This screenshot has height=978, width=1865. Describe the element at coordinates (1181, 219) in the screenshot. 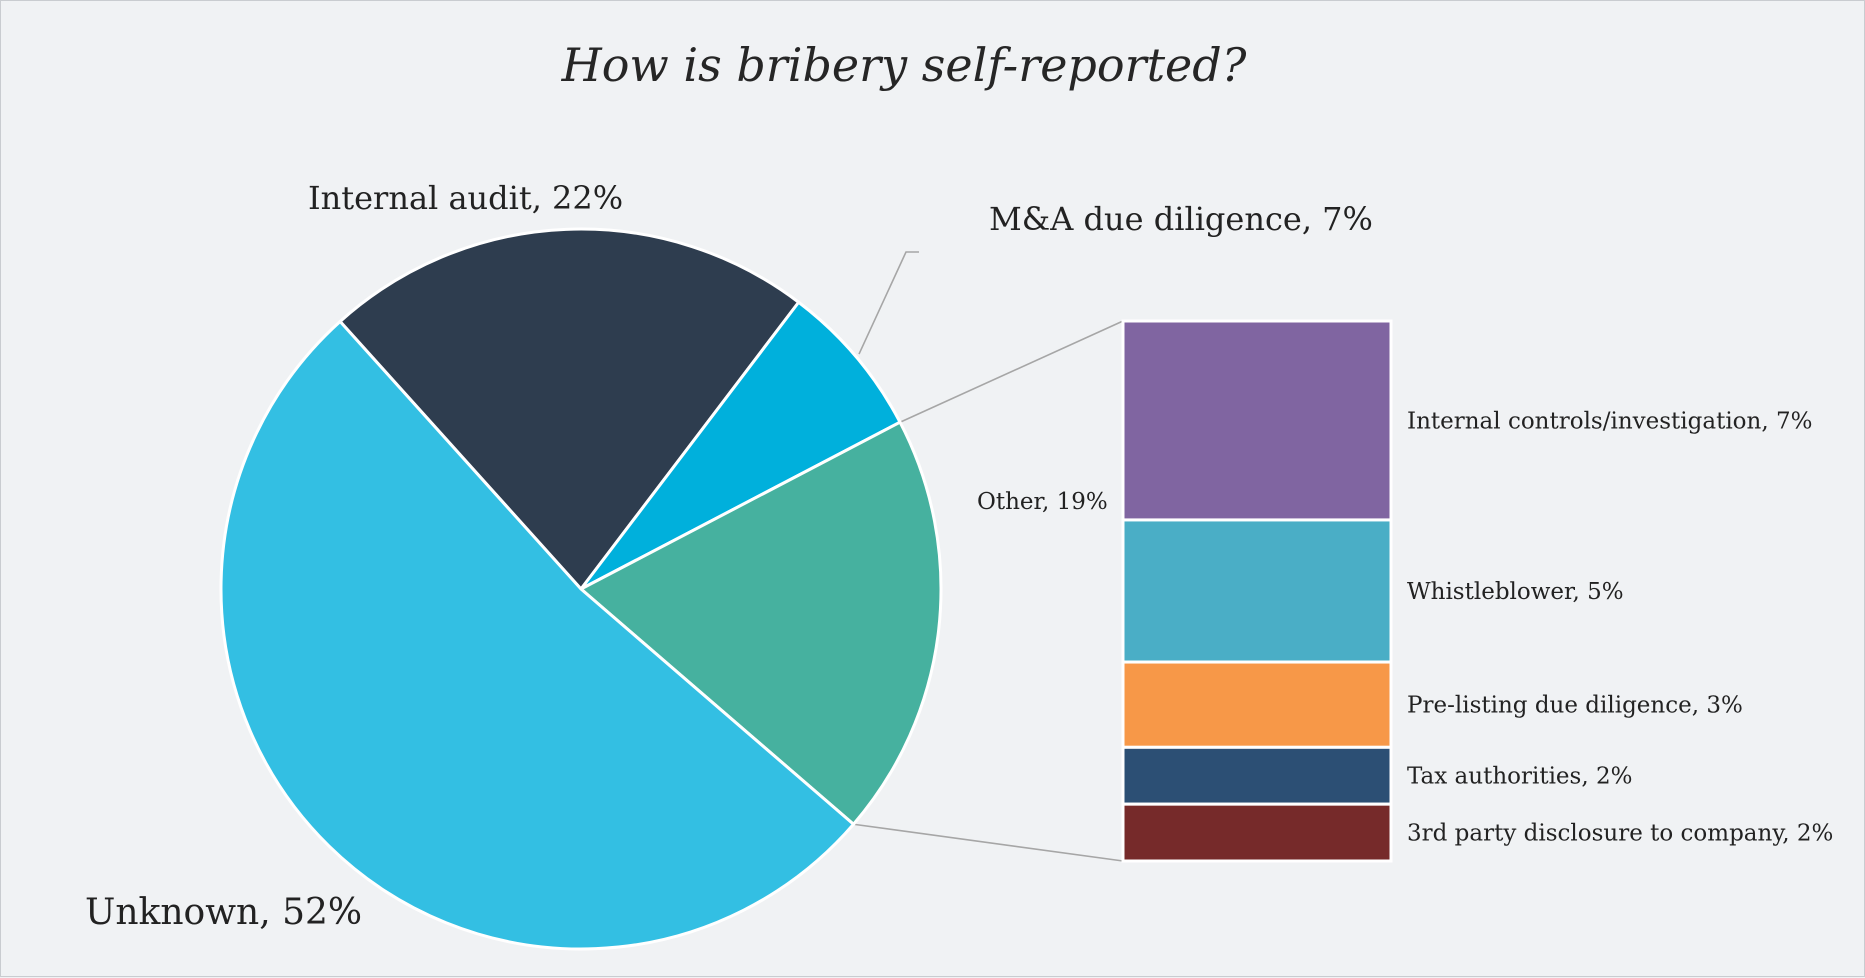

I see `pie-label-m-a-due-diligence: M&A due diligence, 7%` at that location.